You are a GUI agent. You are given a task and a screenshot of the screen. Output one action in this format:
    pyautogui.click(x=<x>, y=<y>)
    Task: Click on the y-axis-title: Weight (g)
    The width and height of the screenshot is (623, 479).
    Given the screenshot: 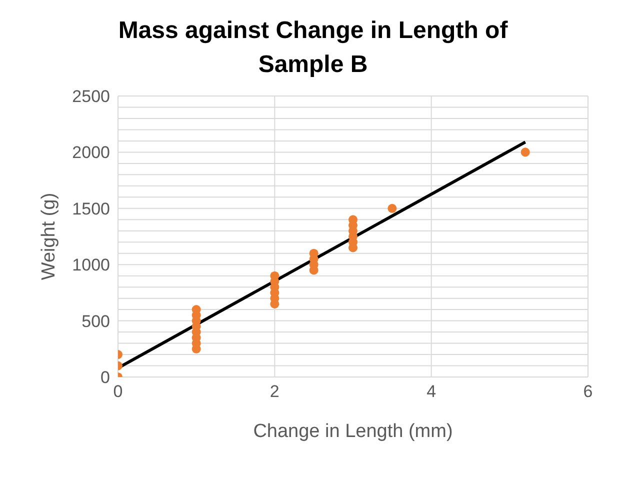 What is the action you would take?
    pyautogui.click(x=49, y=236)
    